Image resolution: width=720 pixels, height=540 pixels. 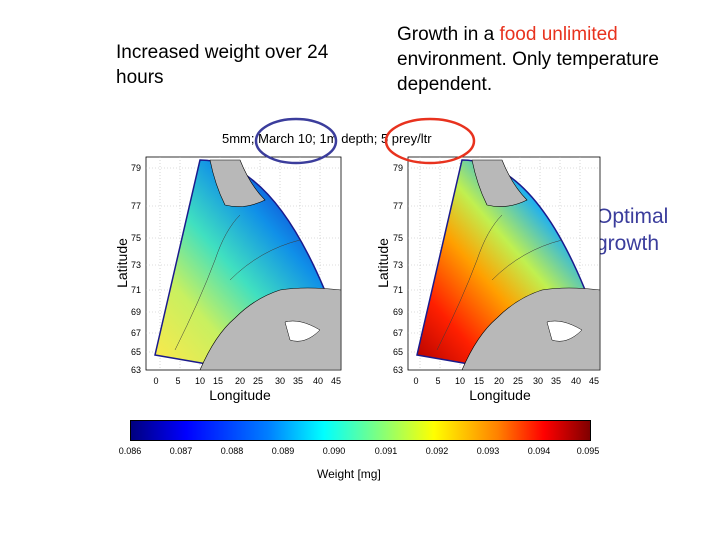 What do you see at coordinates (122, 263) in the screenshot?
I see `left-map-ylabel: Latitude` at bounding box center [122, 263].